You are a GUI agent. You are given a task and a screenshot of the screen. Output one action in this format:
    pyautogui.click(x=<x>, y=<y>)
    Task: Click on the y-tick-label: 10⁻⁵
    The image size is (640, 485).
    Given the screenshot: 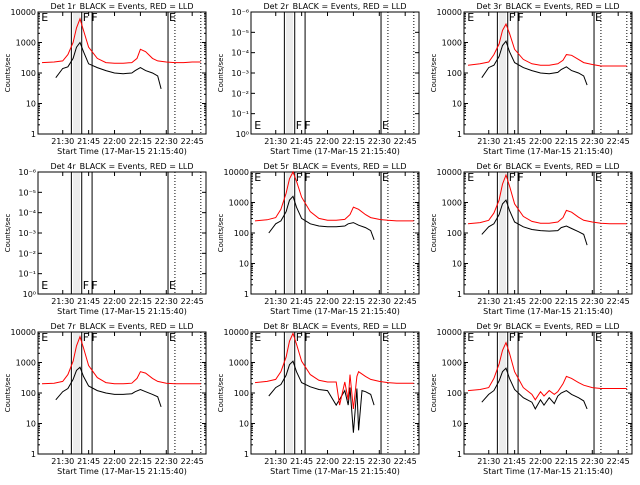 What is the action you would take?
    pyautogui.click(x=27, y=192)
    